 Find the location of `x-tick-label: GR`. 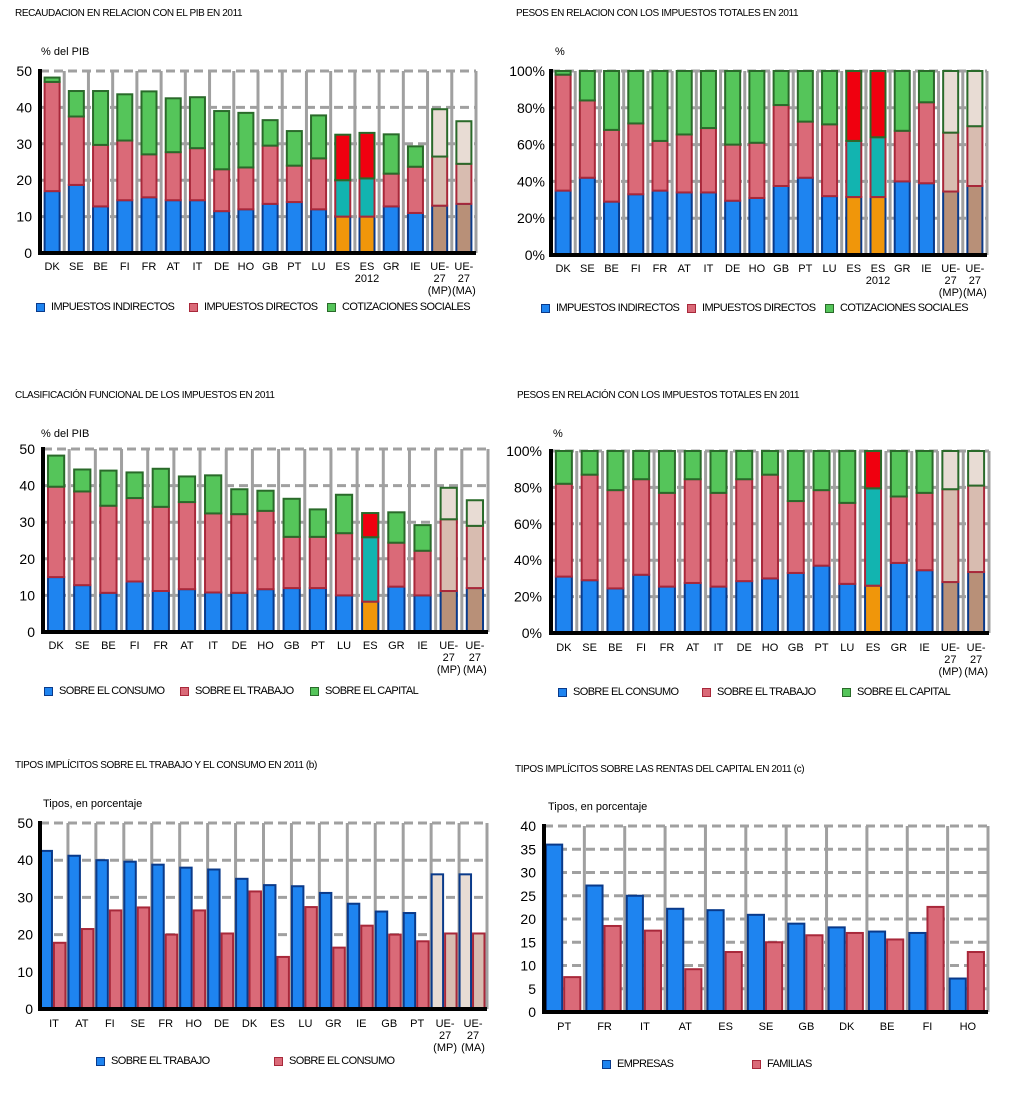

x-tick-label: GR is located at coordinates (902, 269).